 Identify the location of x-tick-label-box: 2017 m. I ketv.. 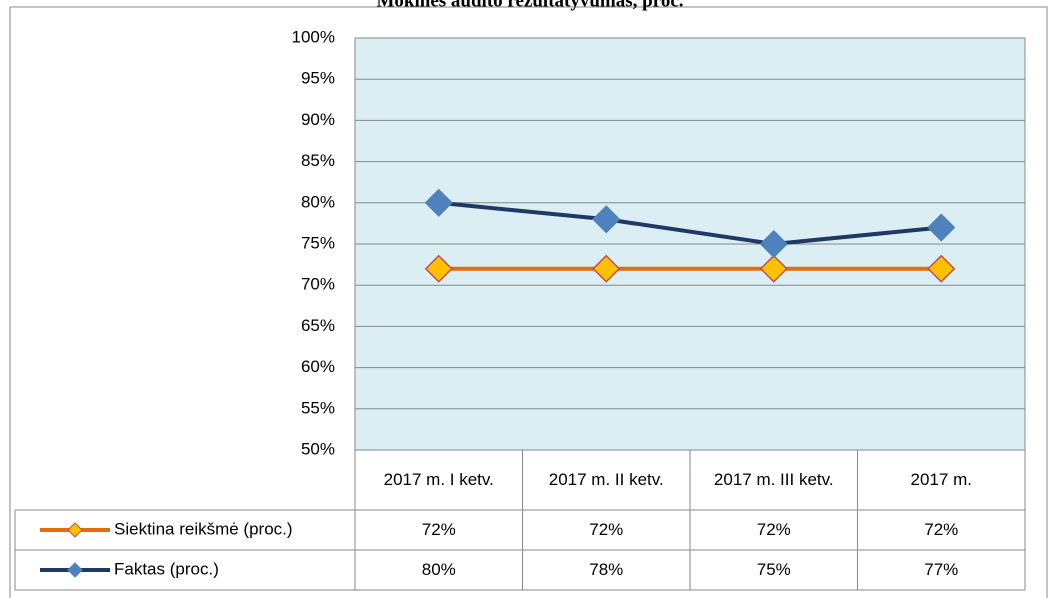
(438, 479).